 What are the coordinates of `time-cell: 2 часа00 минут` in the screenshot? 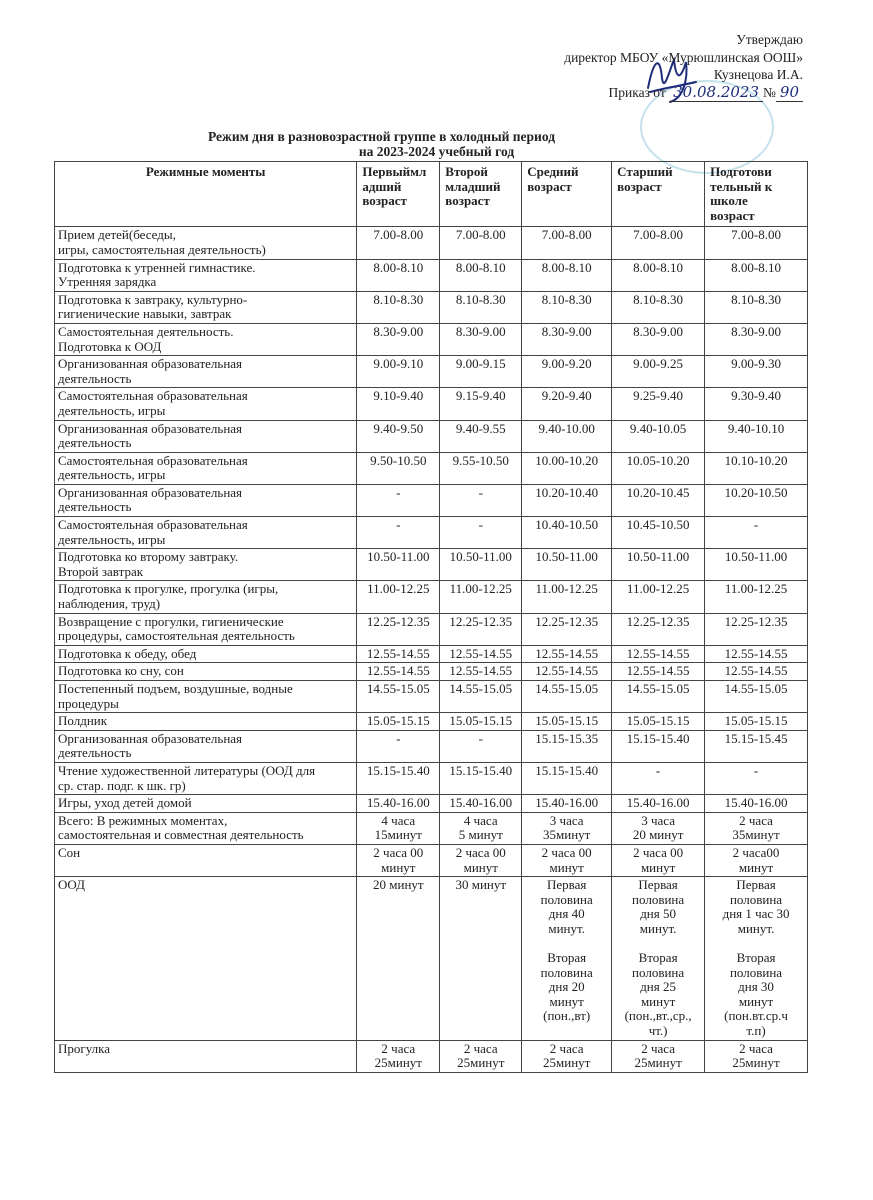 It's located at (756, 860).